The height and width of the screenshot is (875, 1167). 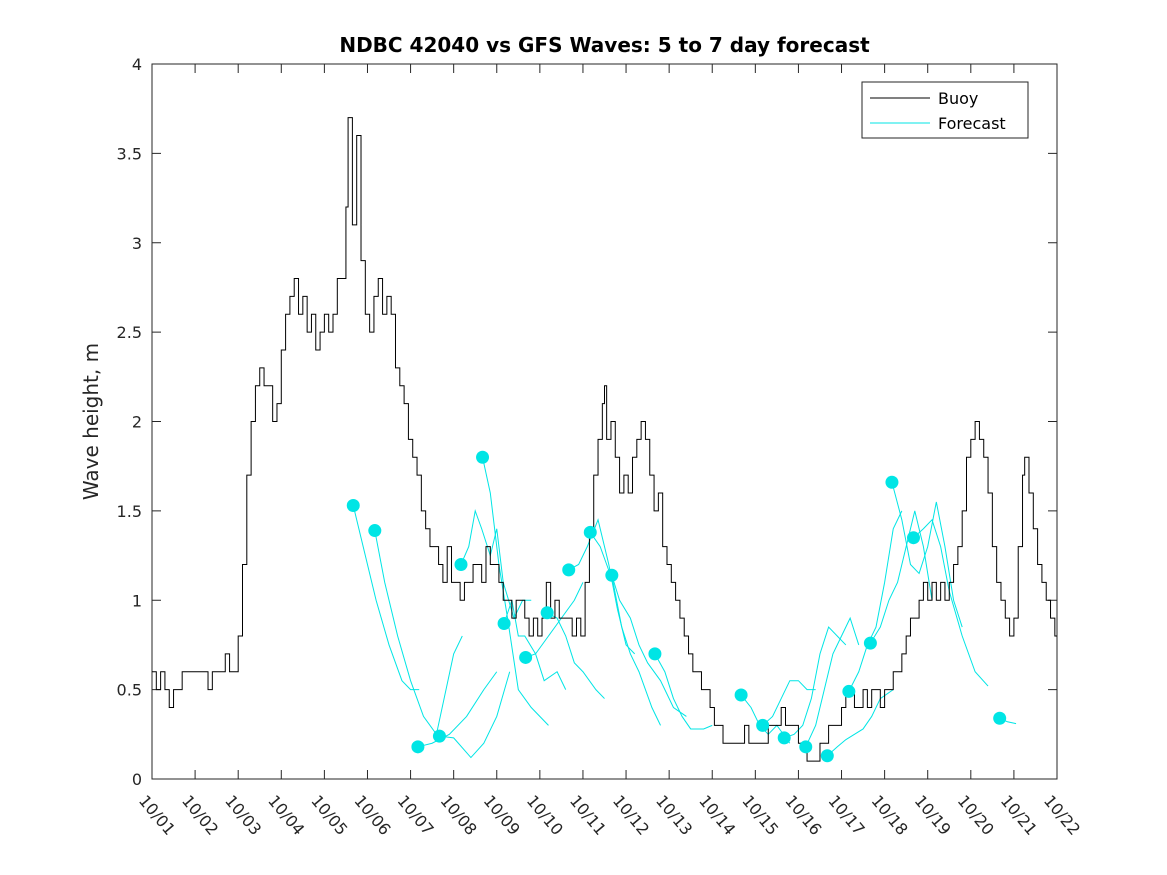 What do you see at coordinates (890, 815) in the screenshot?
I see `x-tick-label: 10/18` at bounding box center [890, 815].